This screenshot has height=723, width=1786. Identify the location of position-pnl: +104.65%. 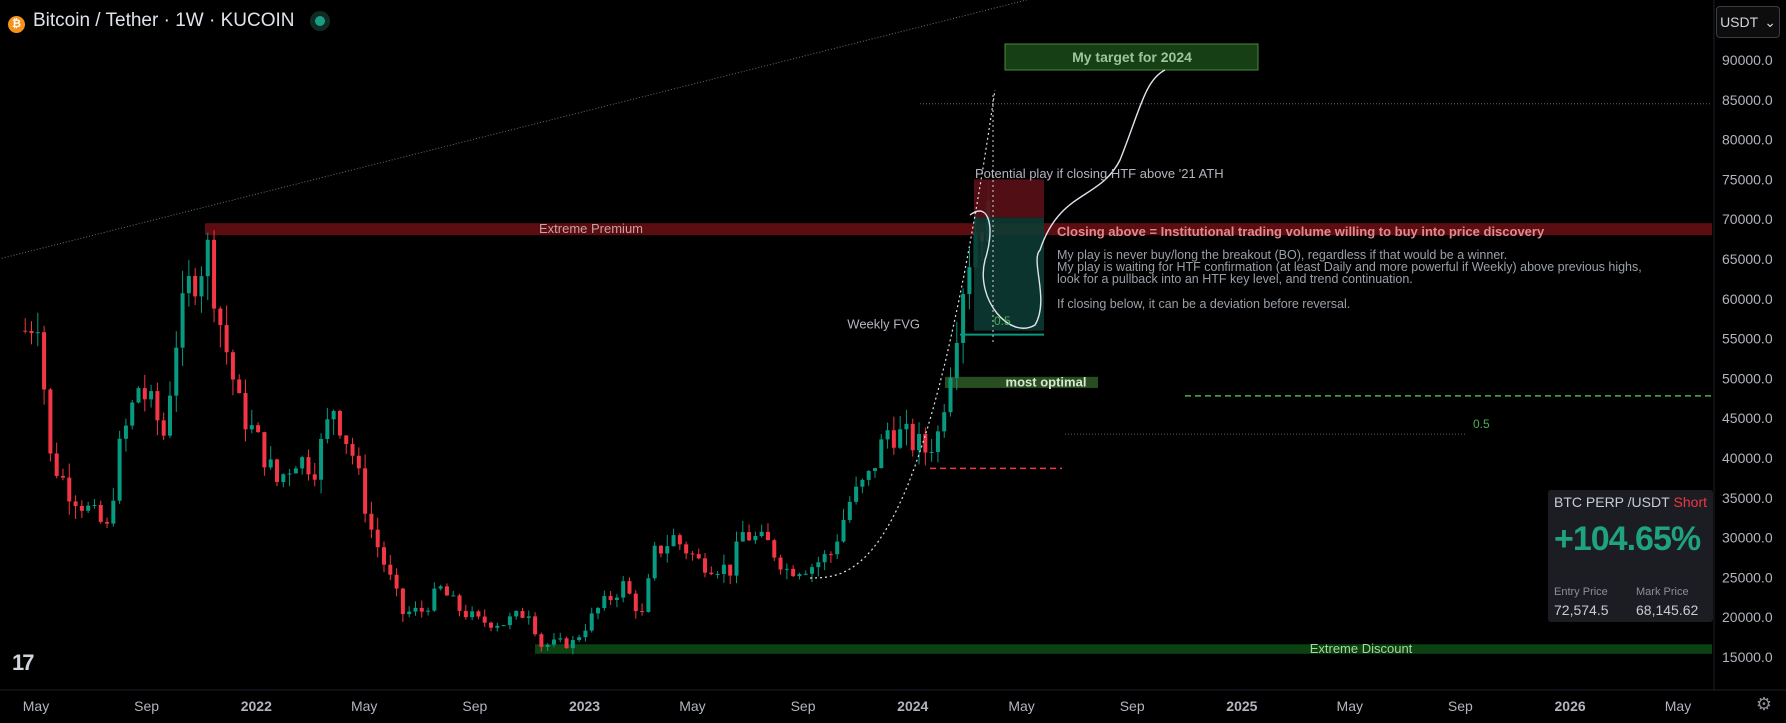
(1627, 539).